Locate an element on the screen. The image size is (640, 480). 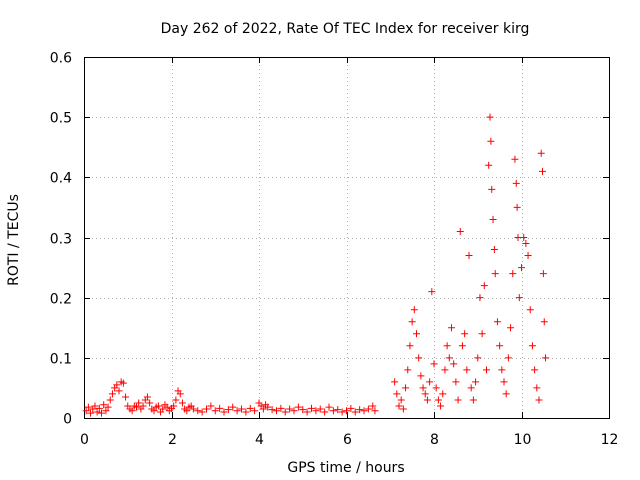
y-tick-label: 0.1 is located at coordinates (61, 360).